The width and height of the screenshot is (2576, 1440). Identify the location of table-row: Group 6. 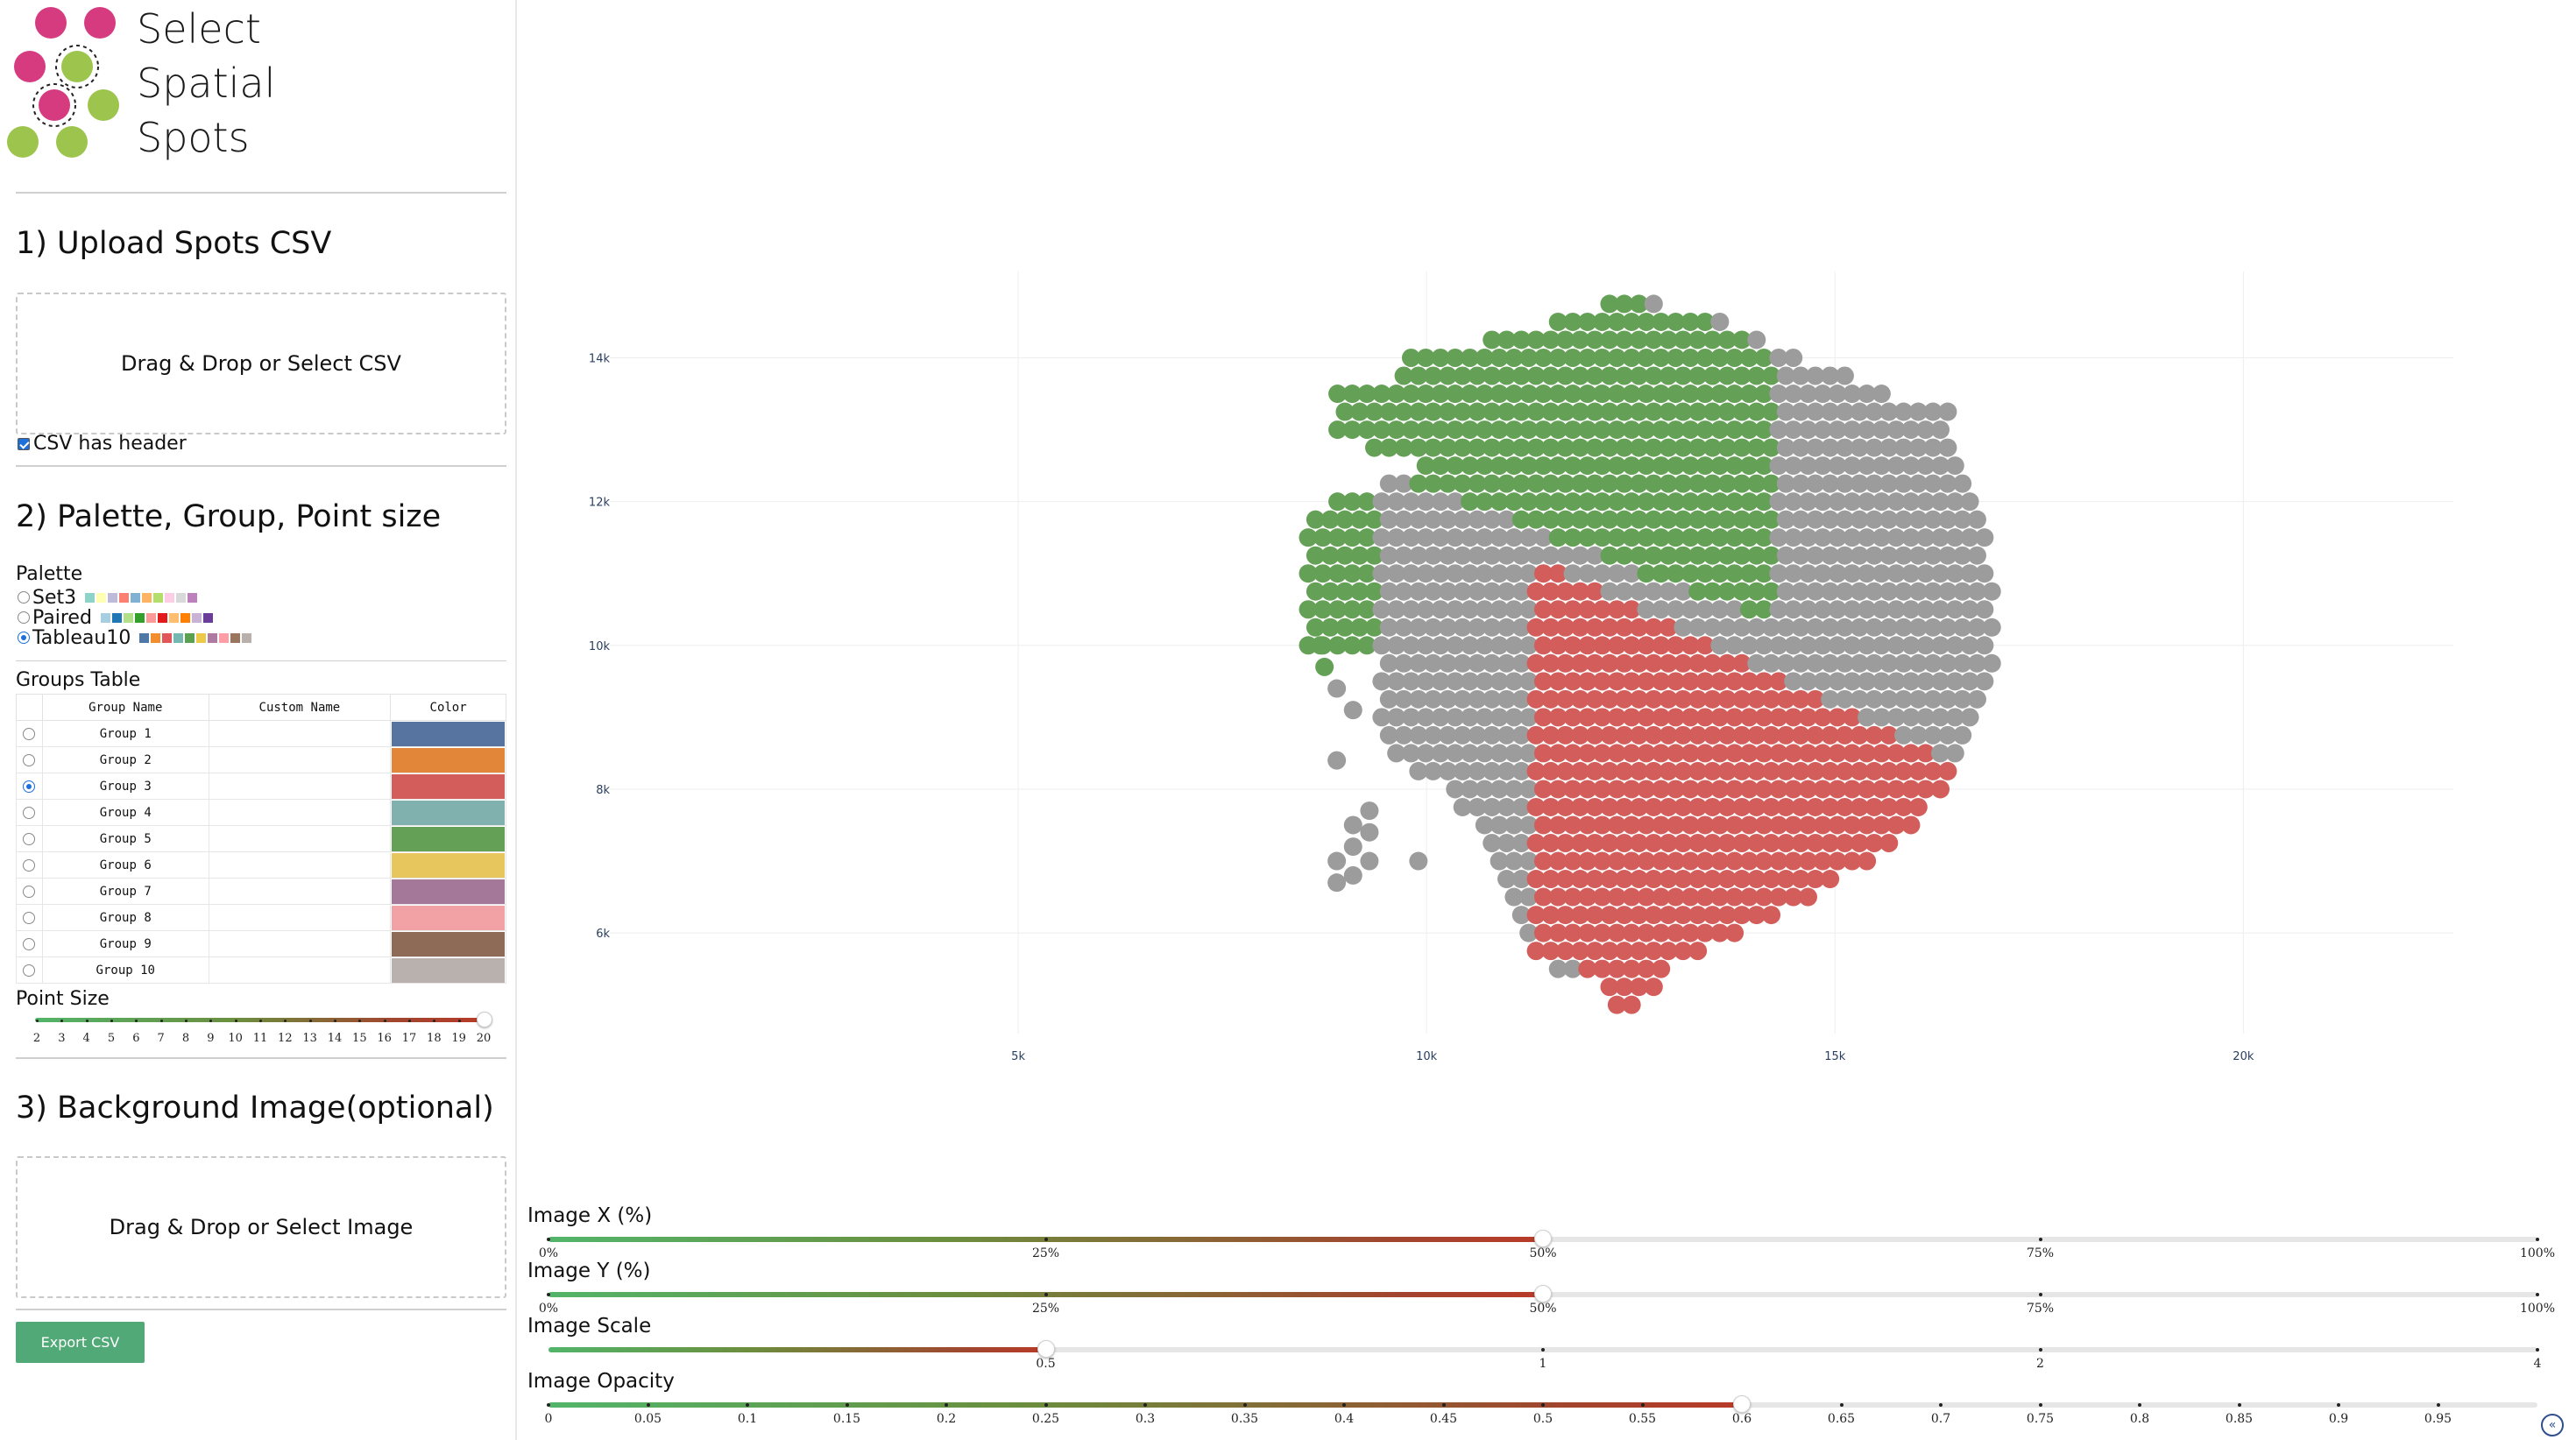
(261, 865).